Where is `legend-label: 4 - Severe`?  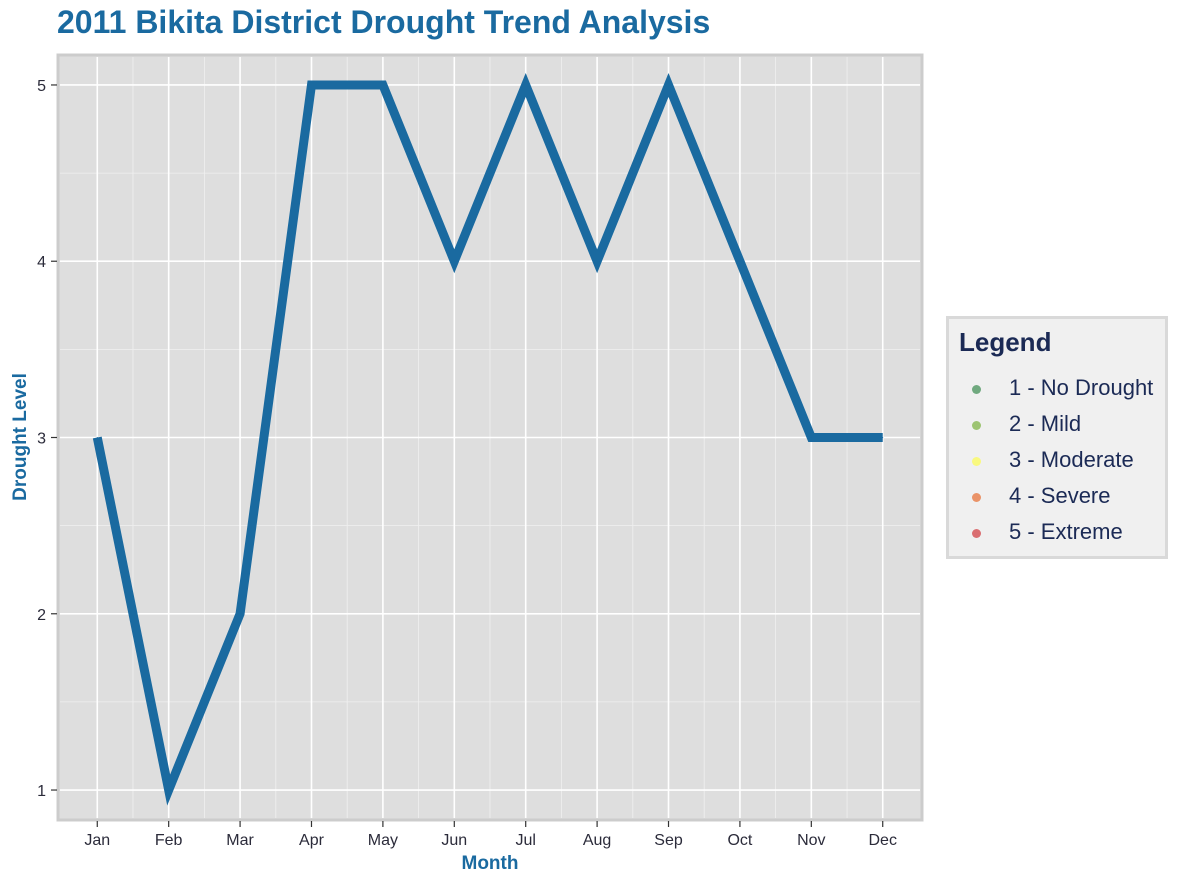
legend-label: 4 - Severe is located at coordinates (1060, 495).